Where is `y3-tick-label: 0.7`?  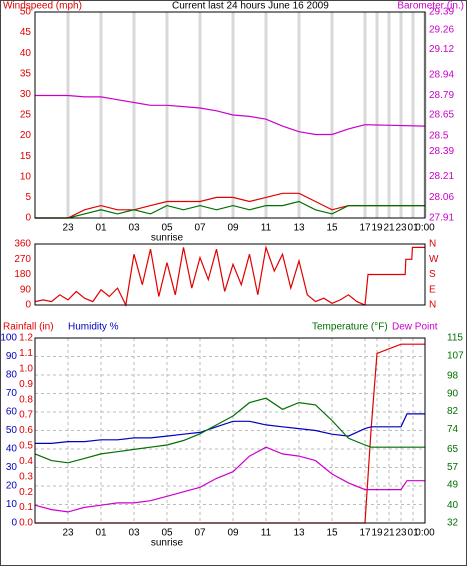 y3-tick-label: 0.7 is located at coordinates (26, 415).